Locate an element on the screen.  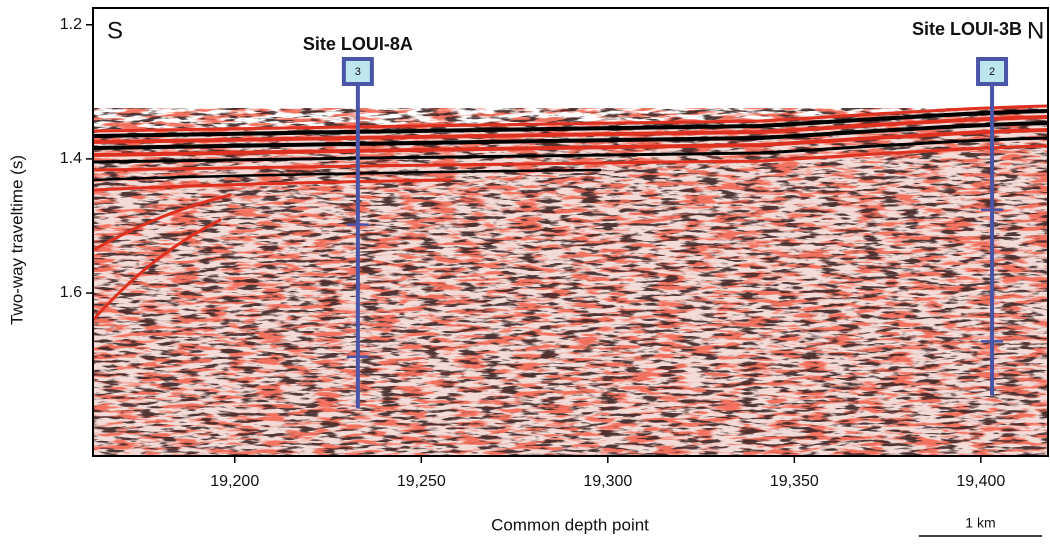
y-tick-label: 1.4 is located at coordinates (71, 158).